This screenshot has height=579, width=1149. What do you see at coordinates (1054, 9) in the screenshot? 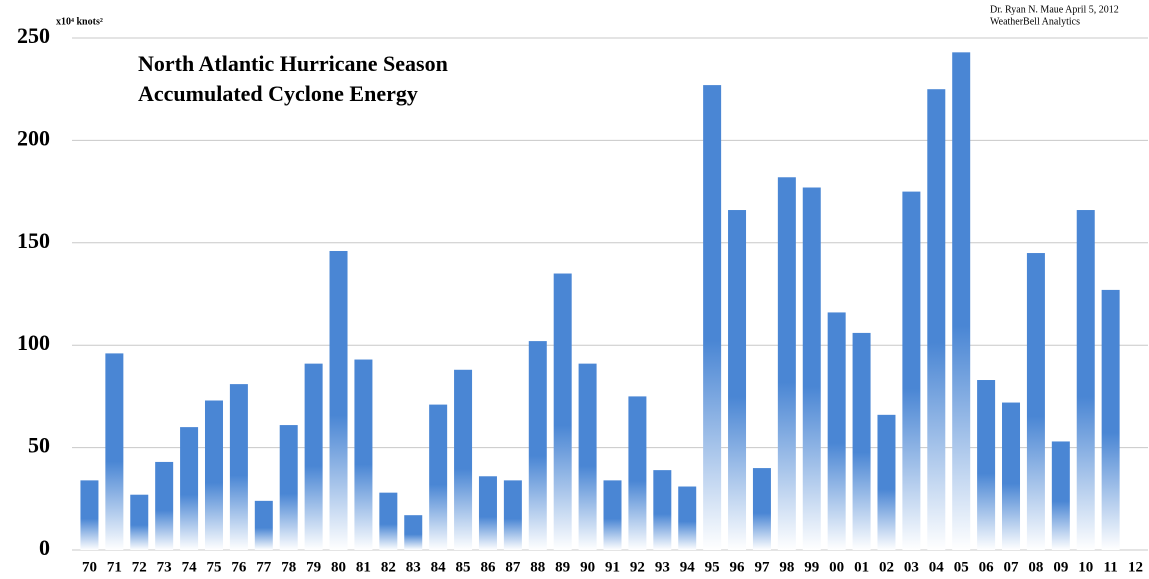
I see `credit: Dr. Ryan N. Maue April 5, 2012` at bounding box center [1054, 9].